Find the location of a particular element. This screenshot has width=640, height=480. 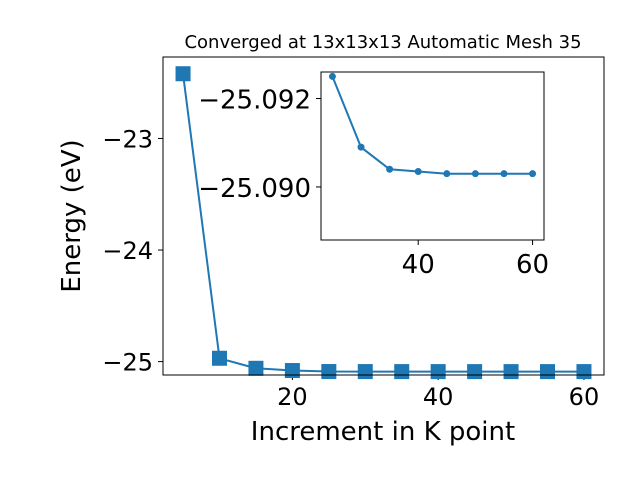

x-axis-label: Increment in K point is located at coordinates (383, 432).